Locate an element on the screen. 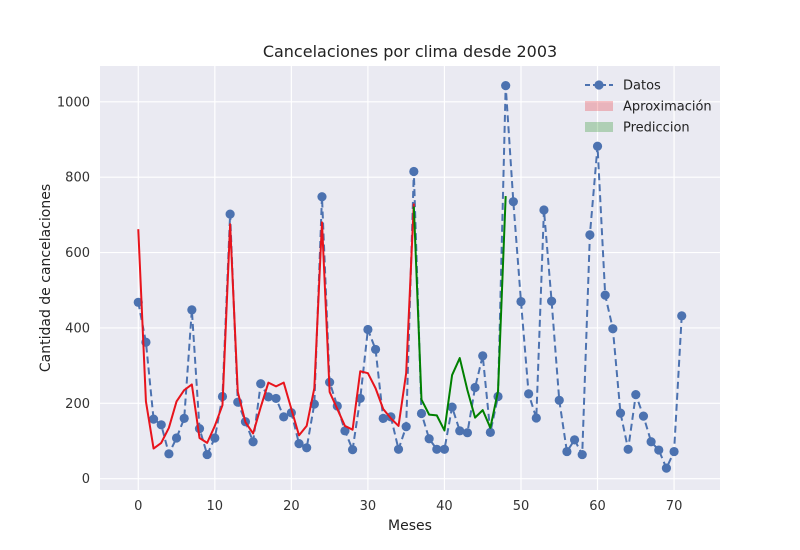  y-axis-label: Cantidad de cancelaciones is located at coordinates (46, 278).